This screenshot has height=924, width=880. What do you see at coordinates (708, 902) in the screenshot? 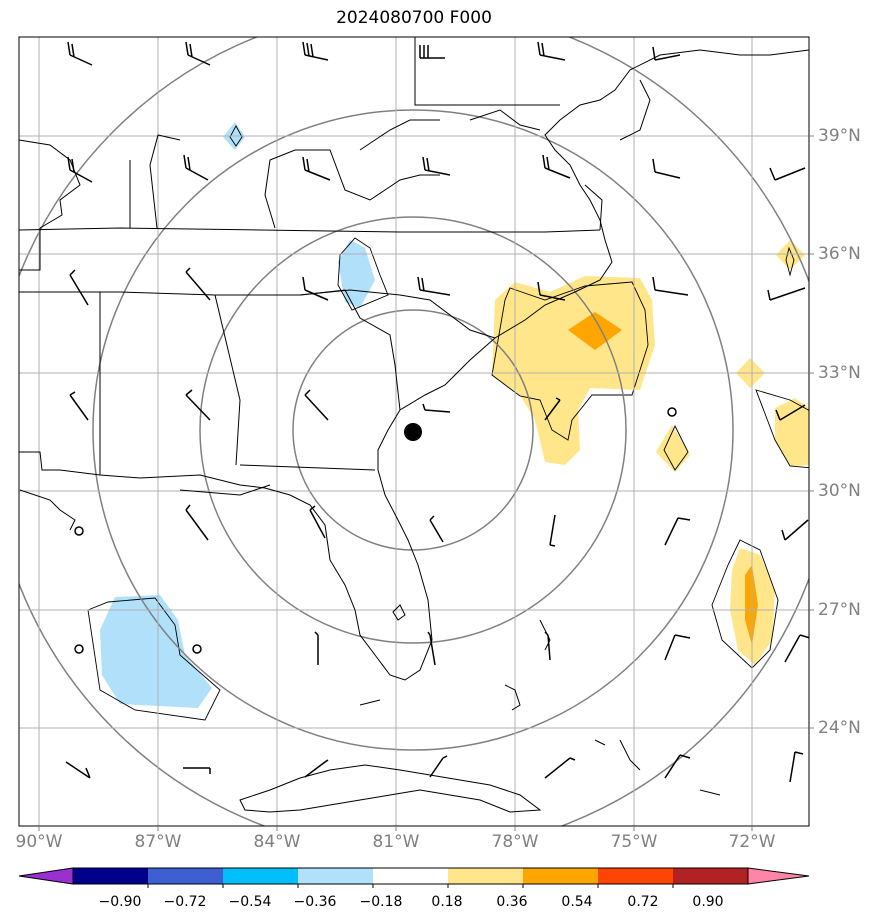
I see `colorbar-tick-label: 0.90` at bounding box center [708, 902].